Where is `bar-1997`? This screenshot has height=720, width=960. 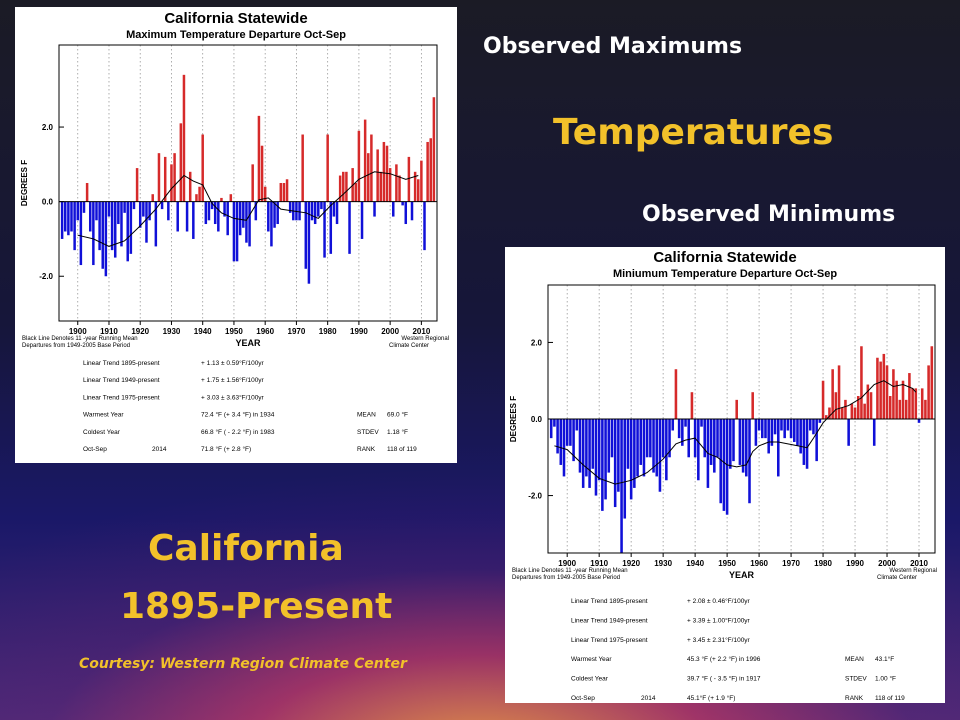 bar-1997 is located at coordinates (877, 388).